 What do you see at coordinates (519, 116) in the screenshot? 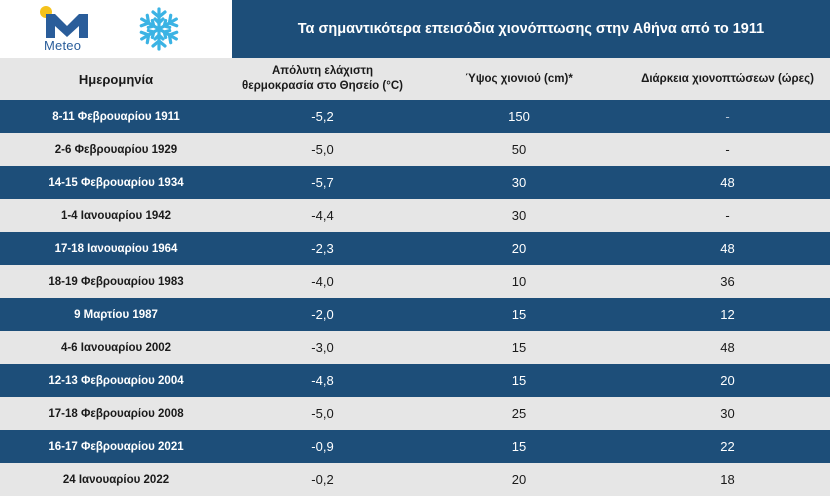
I see `cell-snow-depth: 150` at bounding box center [519, 116].